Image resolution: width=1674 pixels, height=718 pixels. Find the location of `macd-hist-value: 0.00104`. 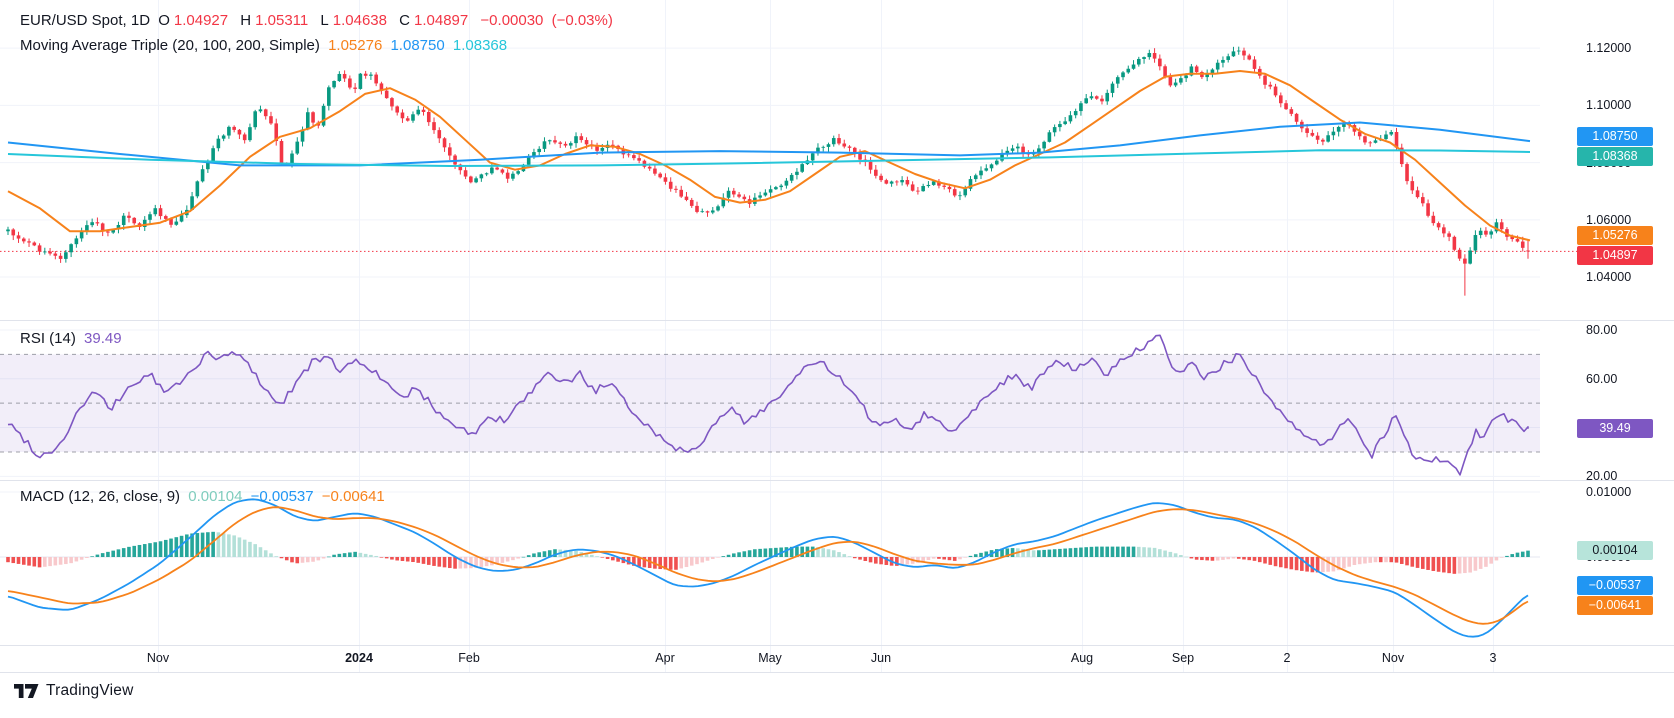

macd-hist-value: 0.00104 is located at coordinates (215, 496).